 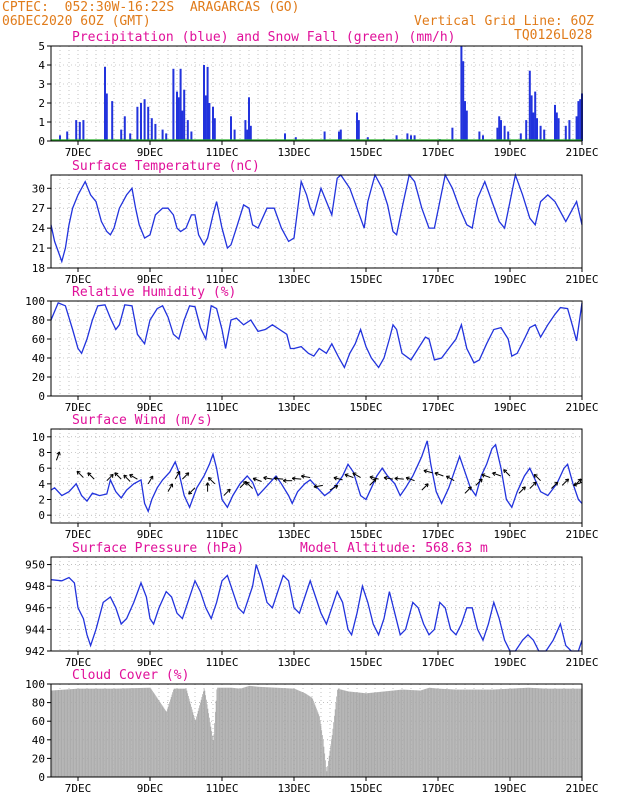 I want to click on x-date-label: 17DEC, so click(x=437, y=152).